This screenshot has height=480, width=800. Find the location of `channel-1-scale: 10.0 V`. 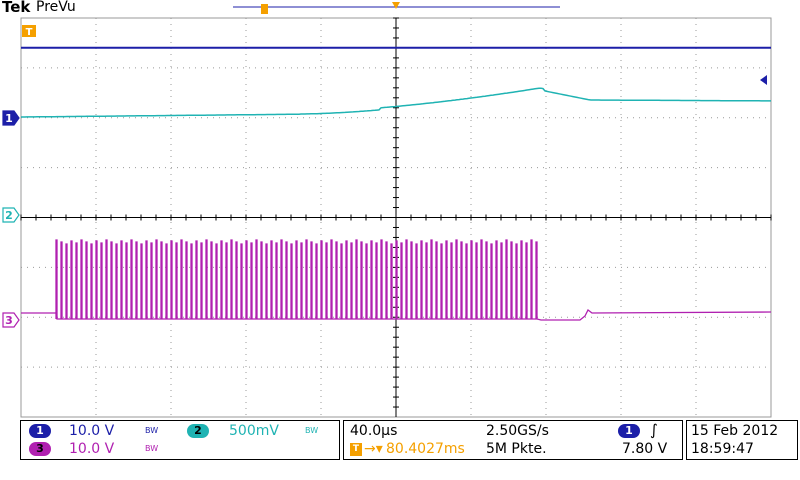

channel-1-scale: 10.0 V is located at coordinates (92, 431).